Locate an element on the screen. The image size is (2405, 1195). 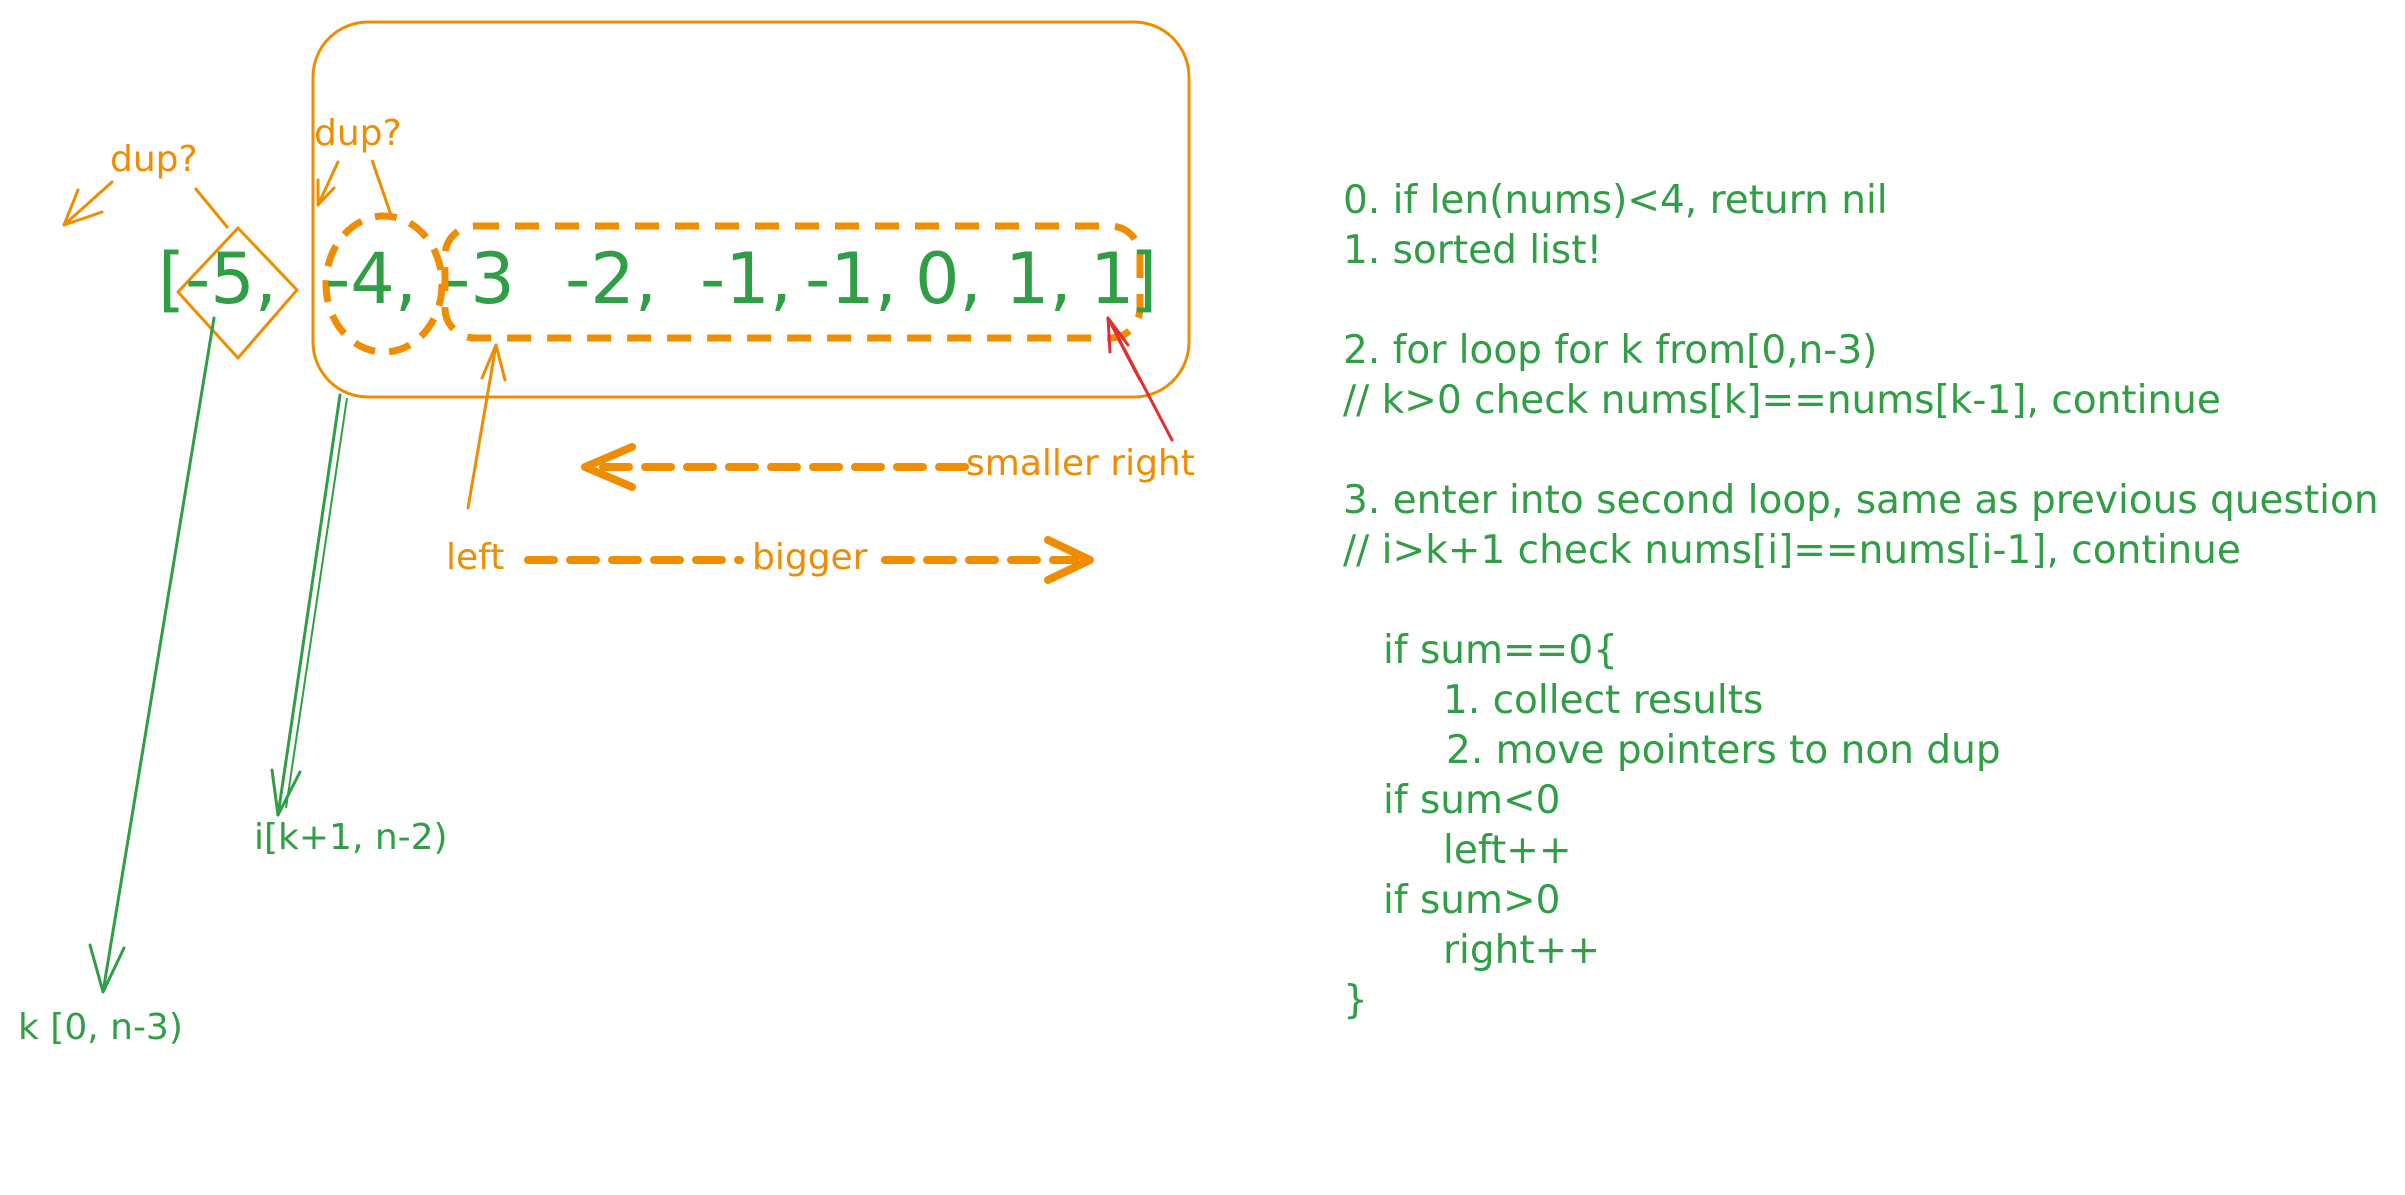
array-value-neg1-b: -1, is located at coordinates (851, 279).